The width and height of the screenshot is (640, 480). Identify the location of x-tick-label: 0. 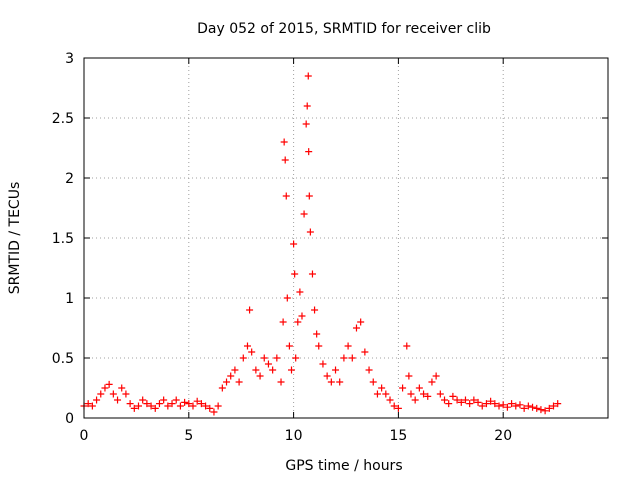
(84, 436).